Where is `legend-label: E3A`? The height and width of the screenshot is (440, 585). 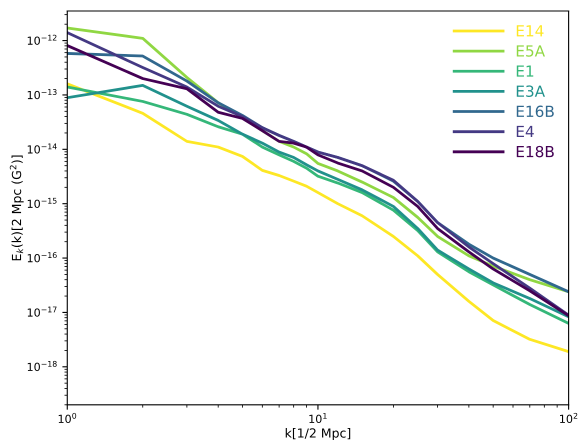 legend-label: E3A is located at coordinates (530, 91).